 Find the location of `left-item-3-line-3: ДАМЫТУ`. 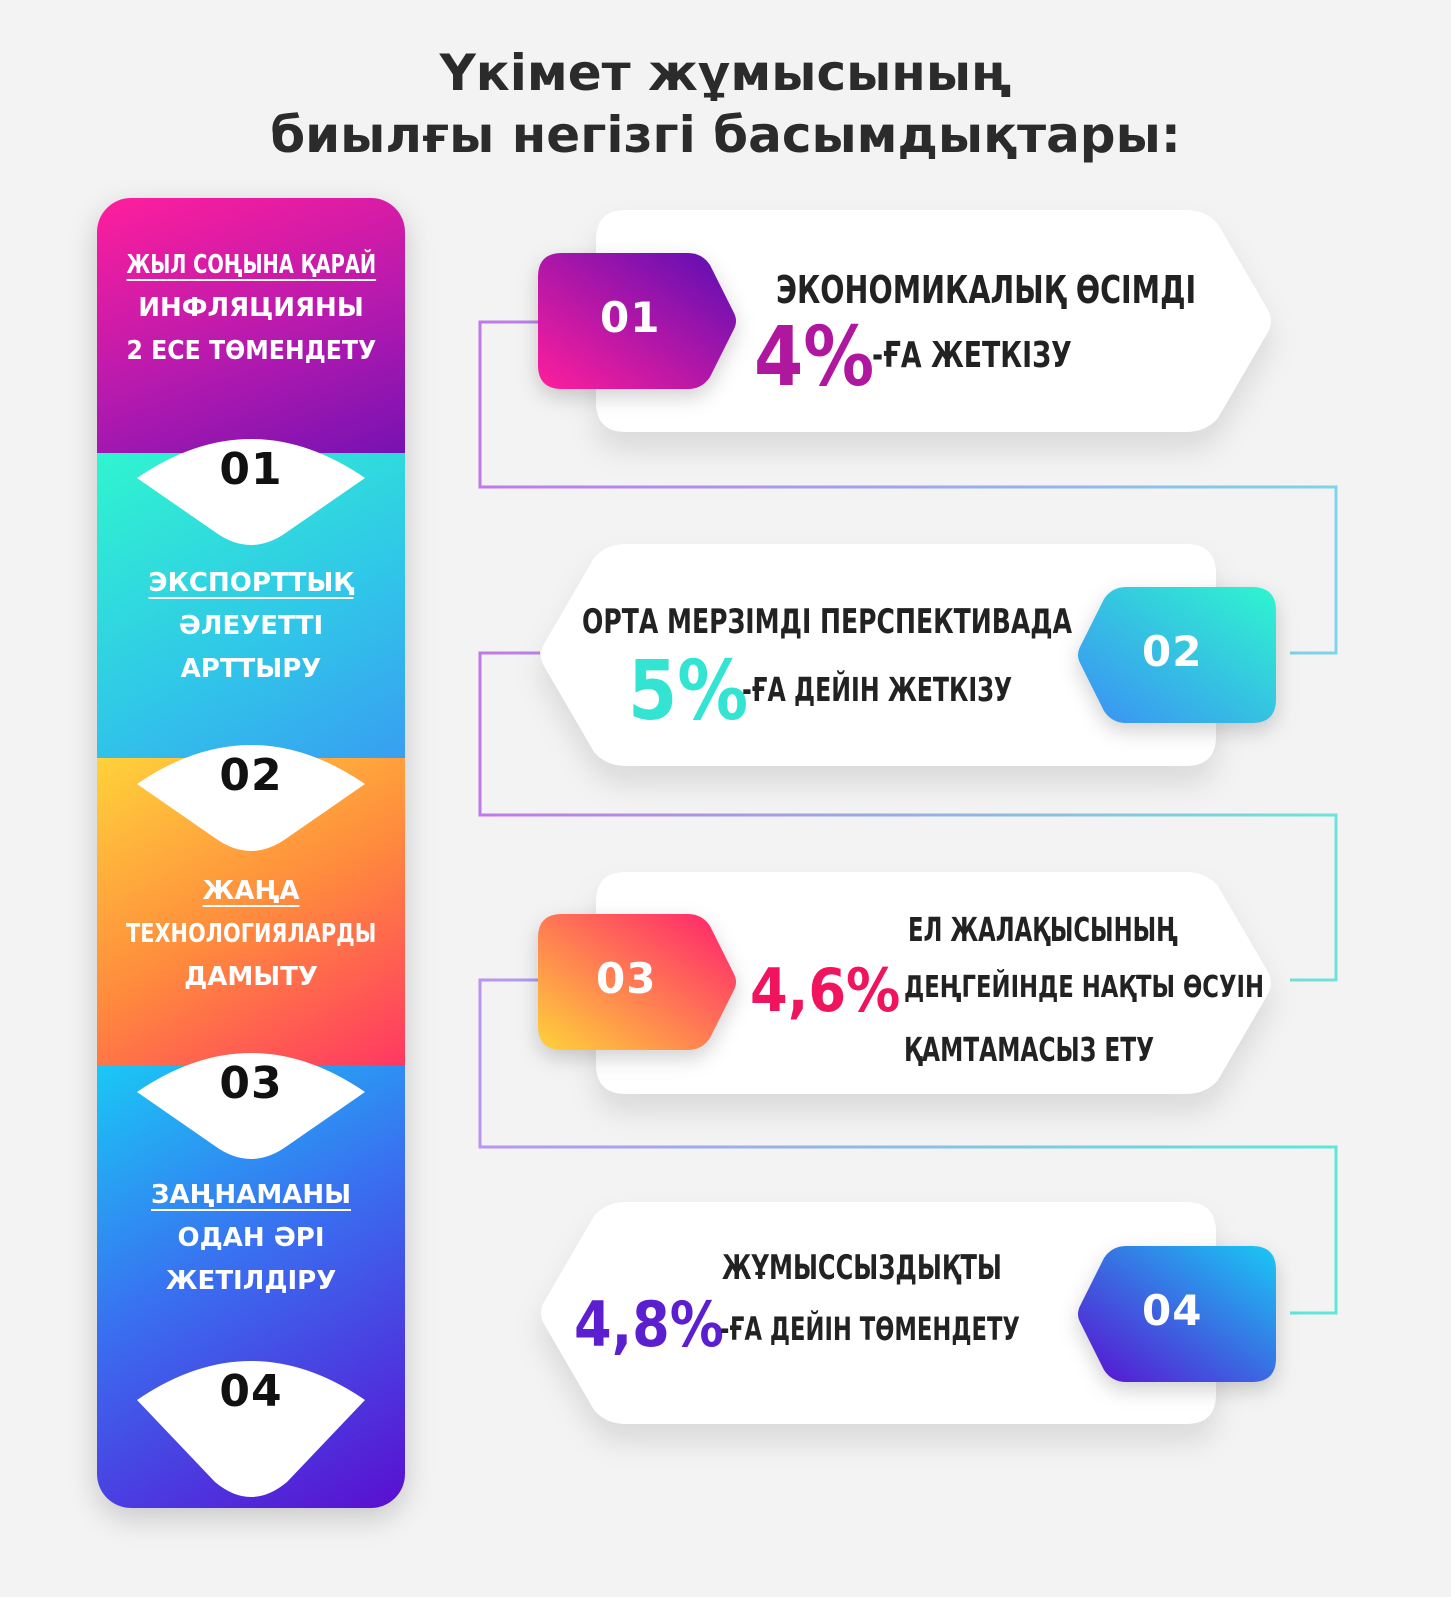

left-item-3-line-3: ДАМЫТУ is located at coordinates (251, 977).